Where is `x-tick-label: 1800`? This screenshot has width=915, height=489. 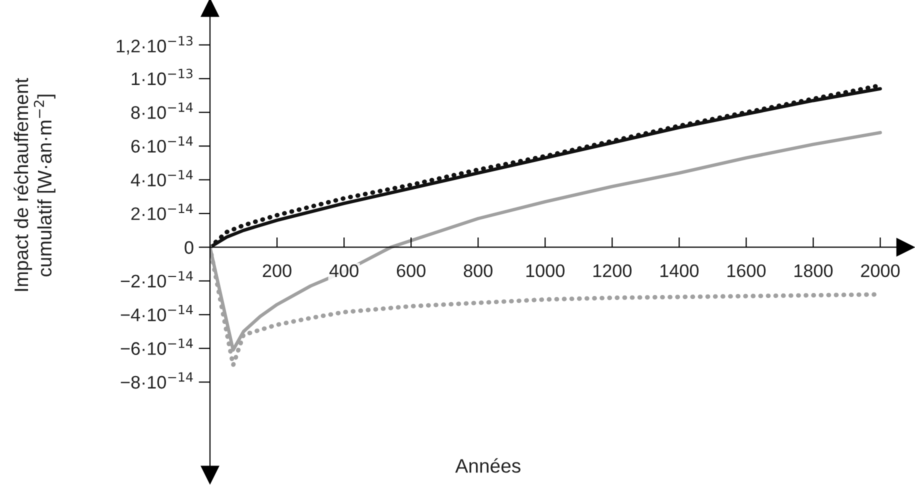
x-tick-label: 1800 is located at coordinates (813, 271).